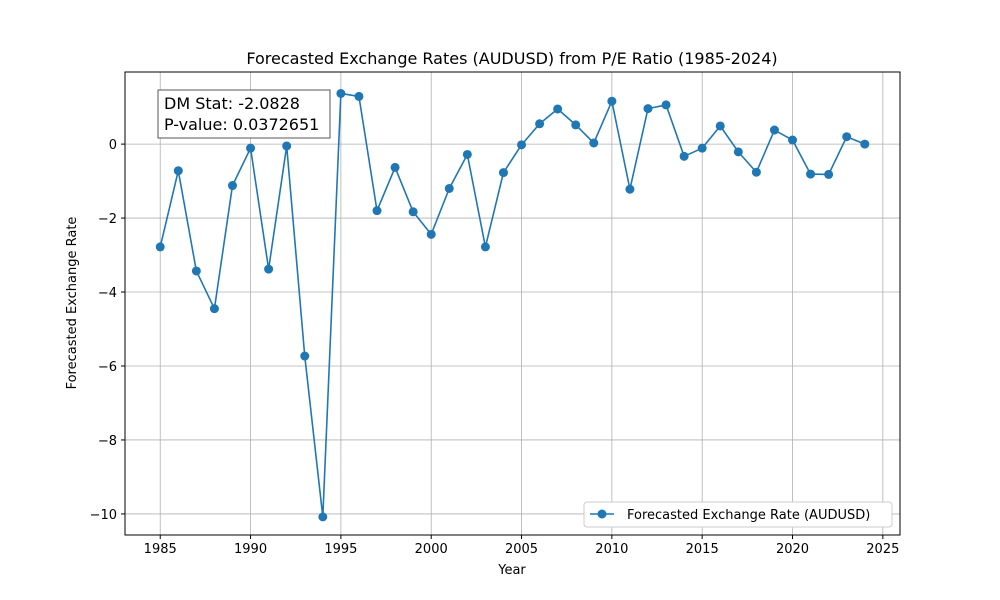 Image resolution: width=1000 pixels, height=600 pixels. I want to click on x-tick-label: 2005, so click(521, 549).